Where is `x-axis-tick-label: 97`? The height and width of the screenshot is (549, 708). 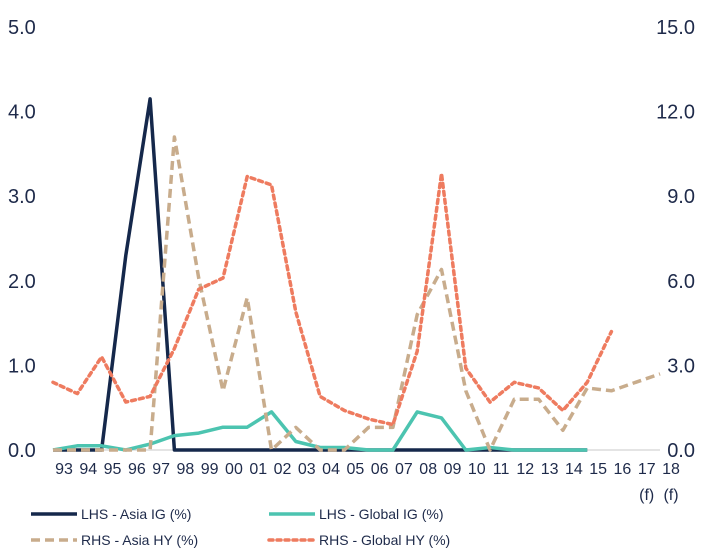
x-axis-tick-label: 97 is located at coordinates (161, 469).